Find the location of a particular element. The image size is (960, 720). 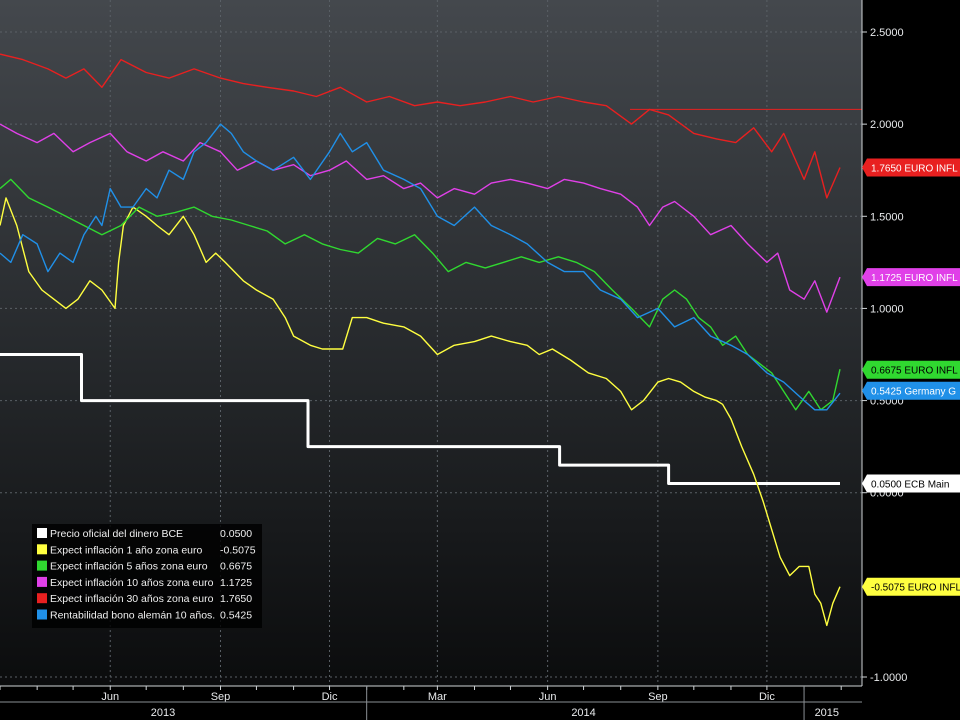

x-tick-label: Mar is located at coordinates (437, 697).